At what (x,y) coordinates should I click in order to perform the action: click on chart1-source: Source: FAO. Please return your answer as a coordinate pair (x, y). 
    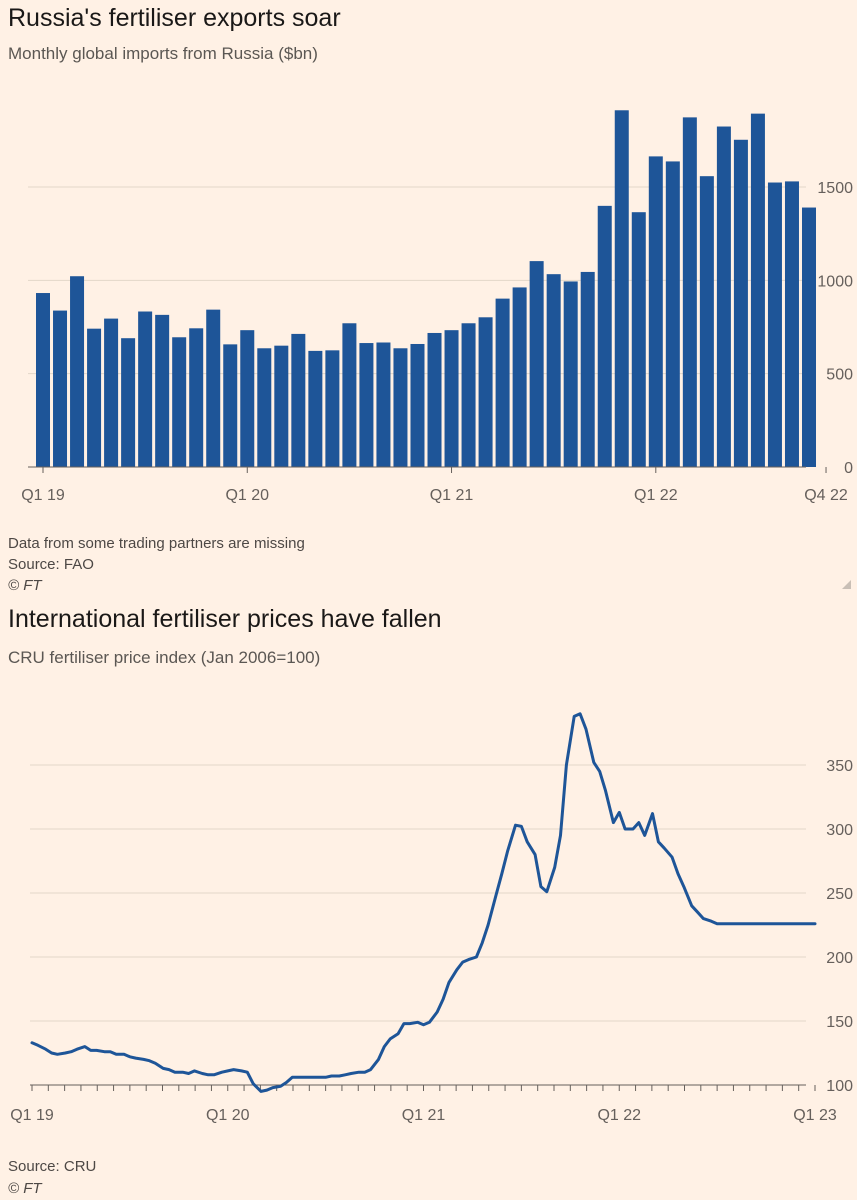
    Looking at the image, I should click on (51, 564).